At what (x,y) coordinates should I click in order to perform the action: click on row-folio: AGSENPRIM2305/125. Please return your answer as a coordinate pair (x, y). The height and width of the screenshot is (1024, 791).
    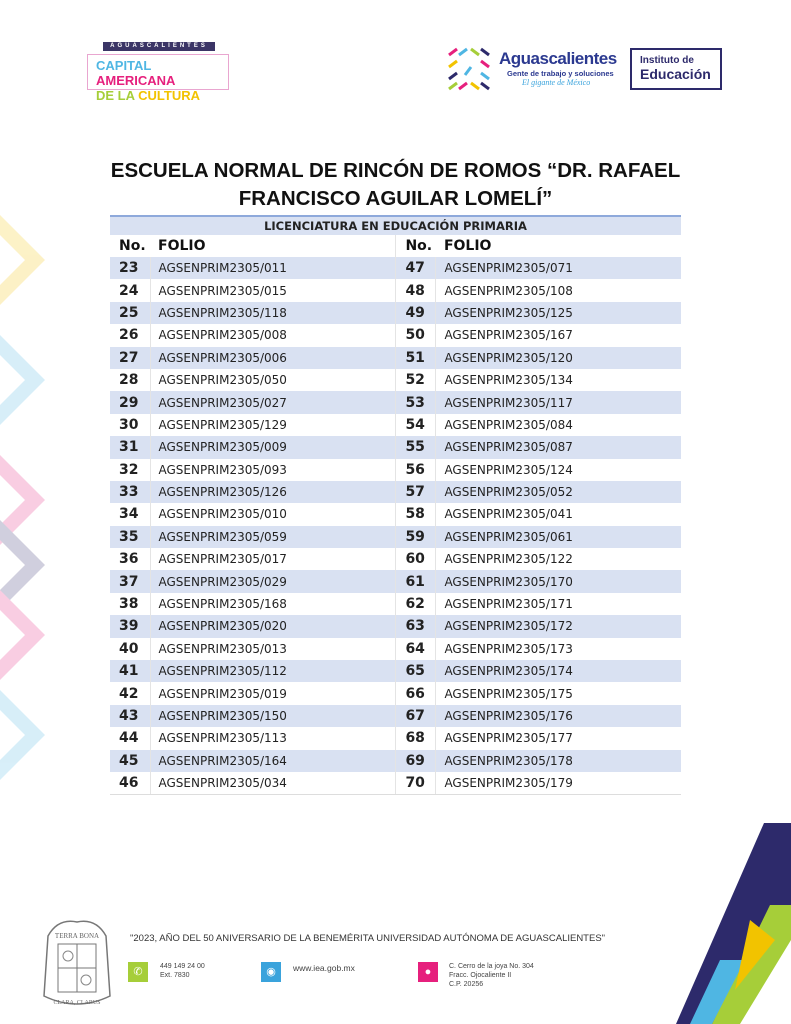
    Looking at the image, I should click on (558, 313).